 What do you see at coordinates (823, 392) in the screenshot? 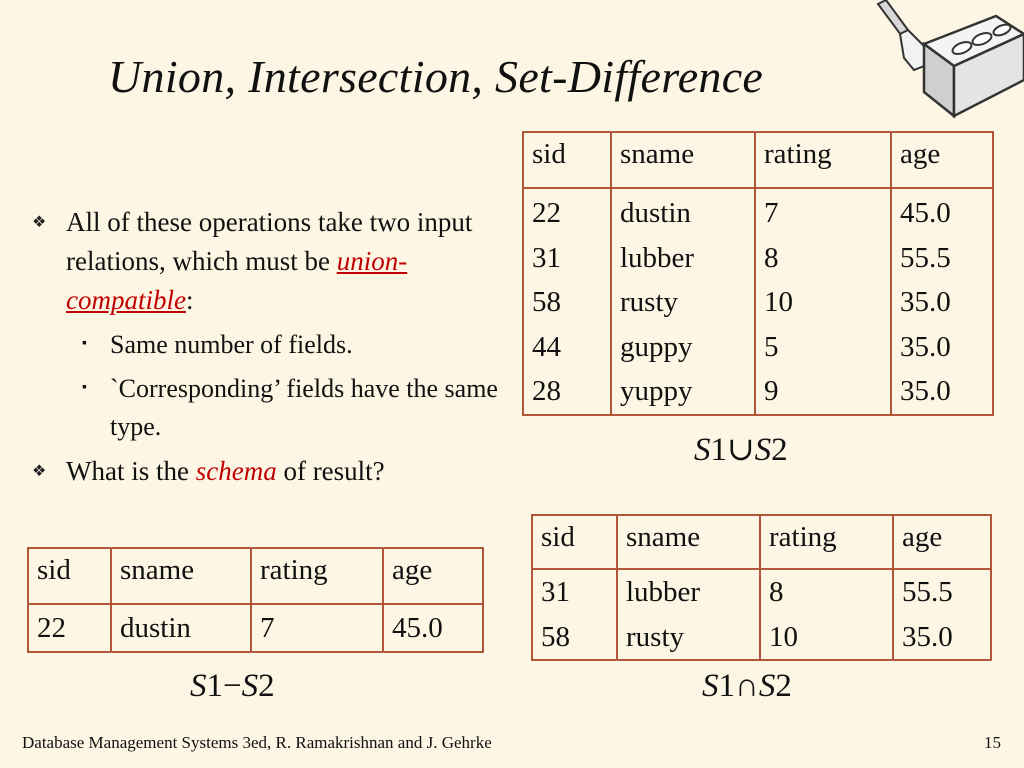
I see `table-cell: 9` at bounding box center [823, 392].